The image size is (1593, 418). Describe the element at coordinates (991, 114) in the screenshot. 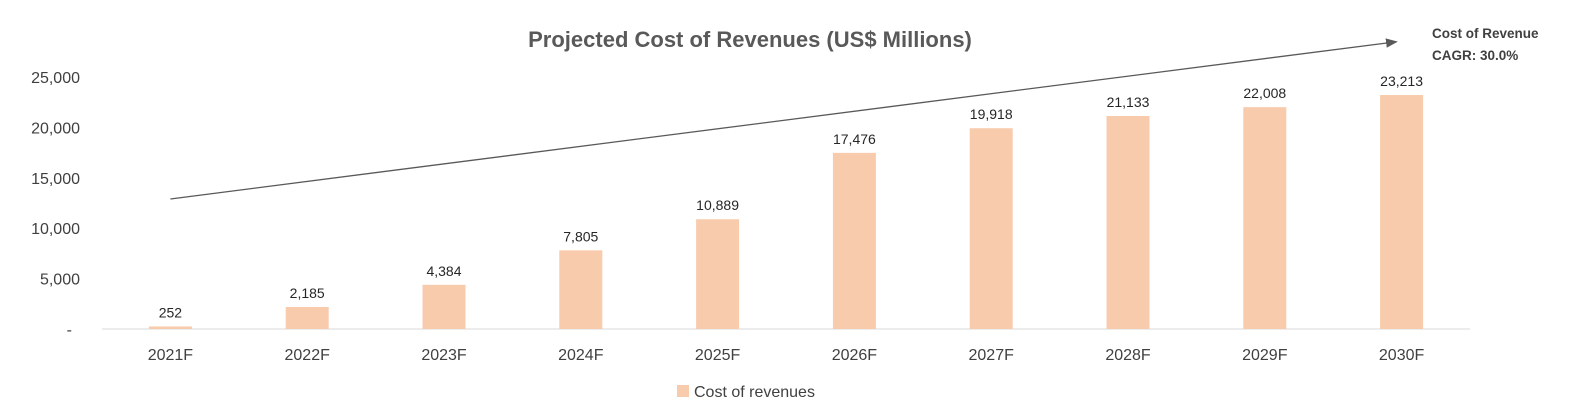

I see `data-label: 19,918` at that location.